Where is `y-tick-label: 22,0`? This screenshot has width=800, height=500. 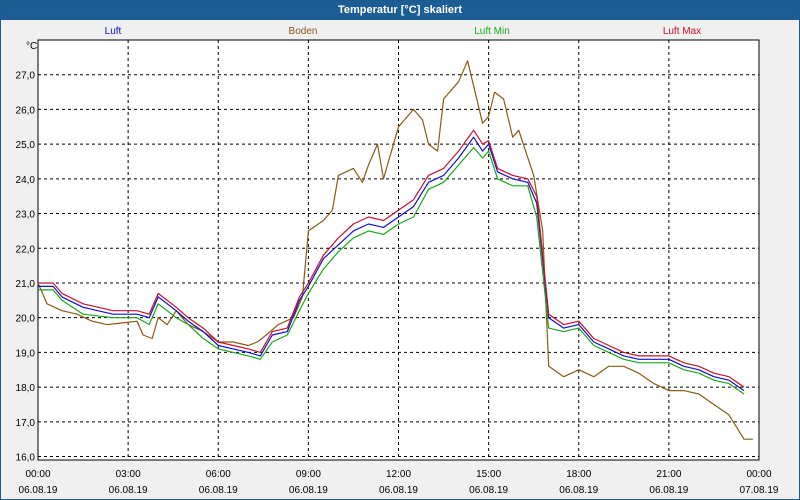 y-tick-label: 22,0 is located at coordinates (26, 249).